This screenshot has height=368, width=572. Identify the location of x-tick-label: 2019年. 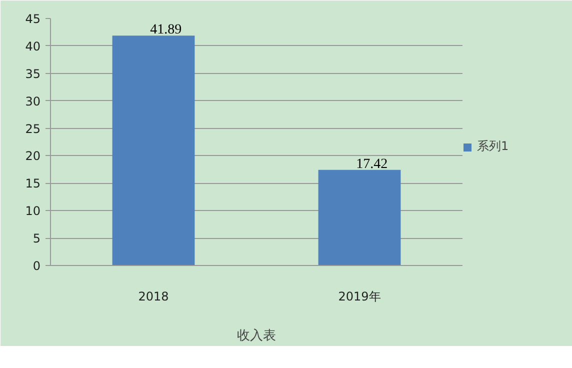
(359, 297).